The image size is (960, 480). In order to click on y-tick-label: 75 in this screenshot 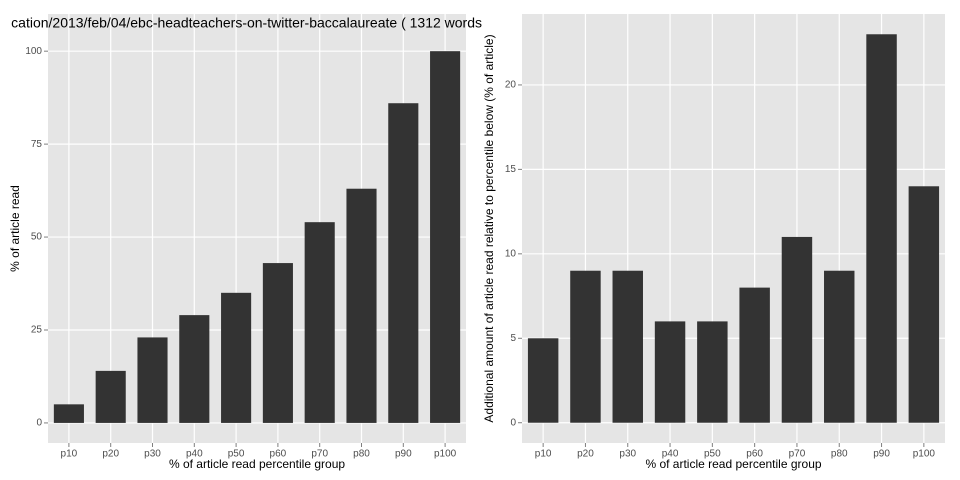, I will do `click(37, 144)`.